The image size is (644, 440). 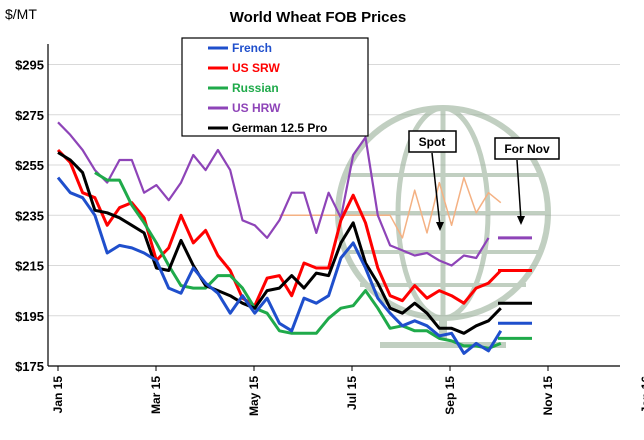 I want to click on x-tick-label: Jan 15, so click(x=58, y=395).